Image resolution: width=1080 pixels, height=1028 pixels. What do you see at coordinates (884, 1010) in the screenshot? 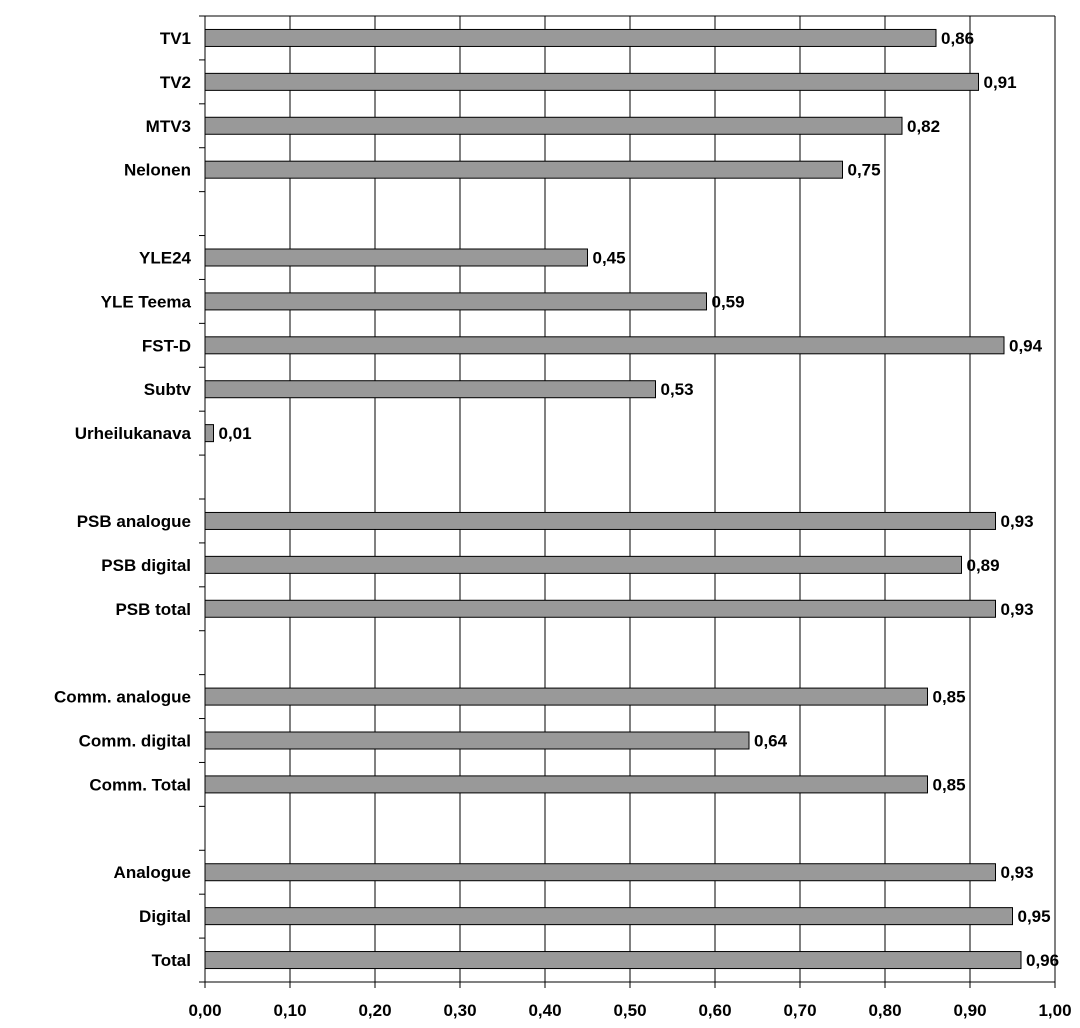
I see `x-tick-label: 0,80` at bounding box center [884, 1010].